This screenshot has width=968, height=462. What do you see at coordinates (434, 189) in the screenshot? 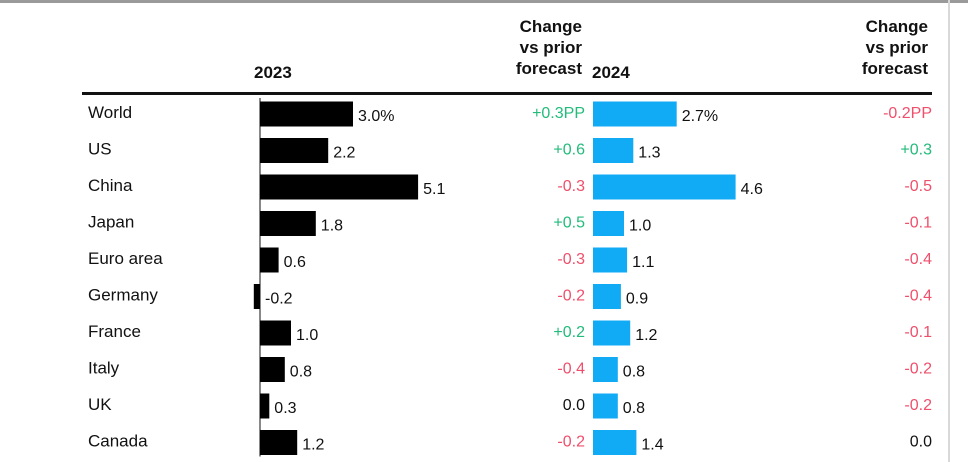
I see `value-label-2023: 5.1` at bounding box center [434, 189].